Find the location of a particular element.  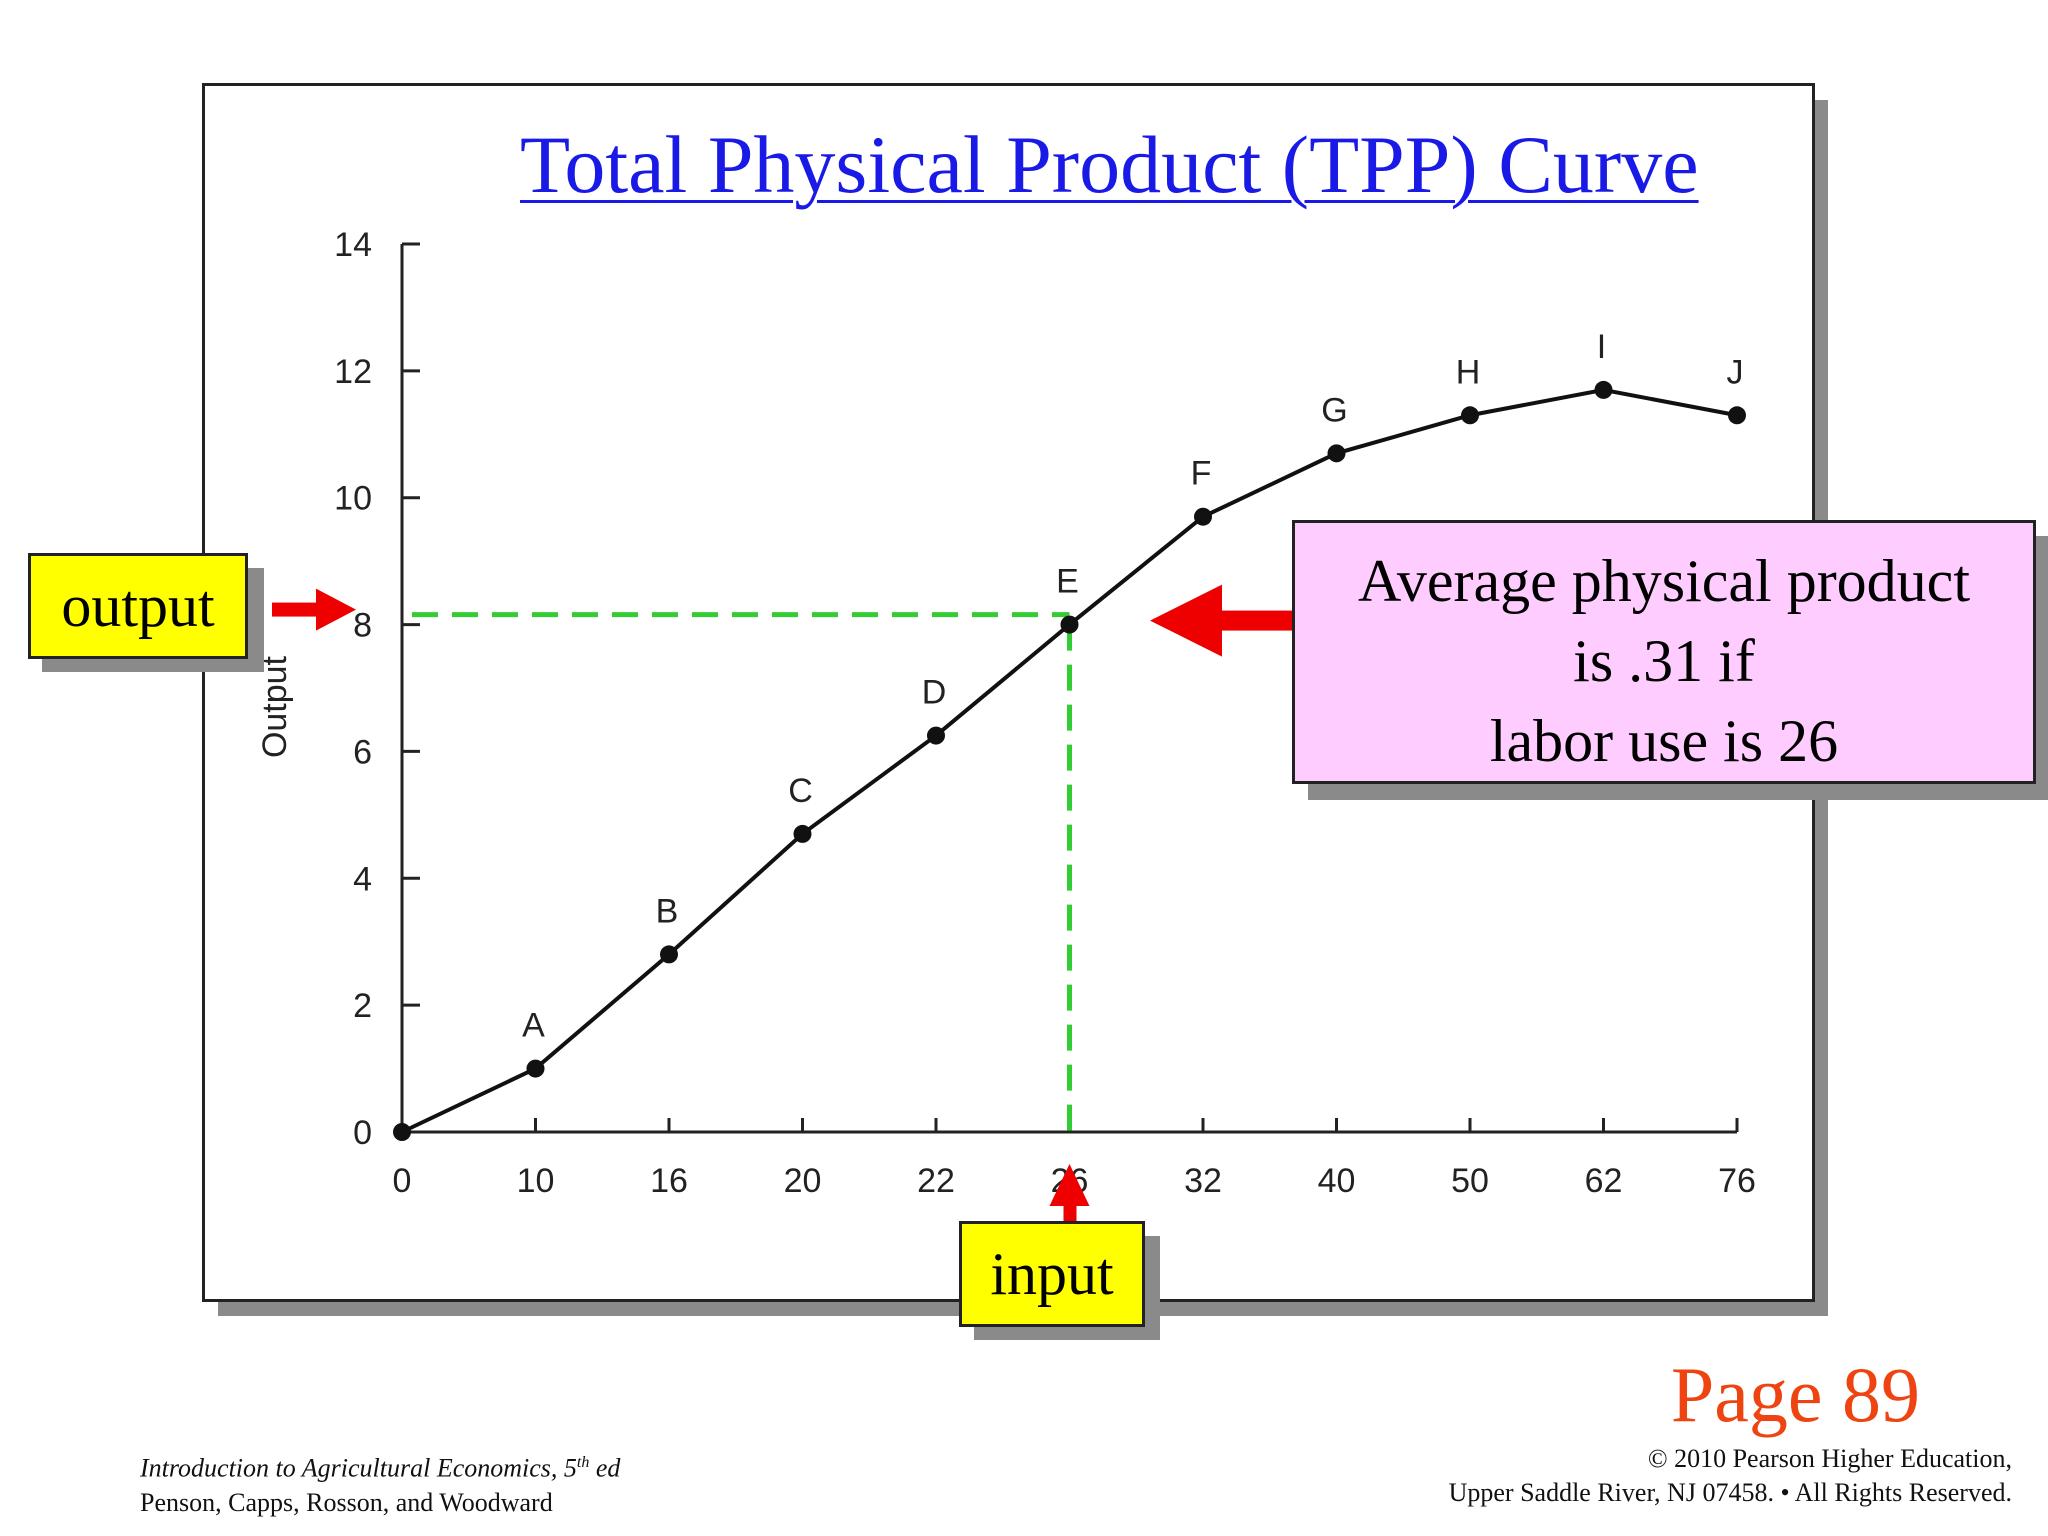

y-tick-label: 4 is located at coordinates (362, 879).